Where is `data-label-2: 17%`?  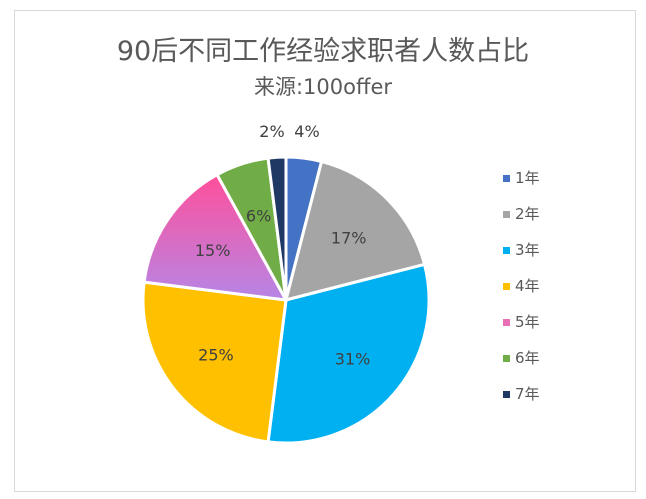
data-label-2: 17% is located at coordinates (349, 237).